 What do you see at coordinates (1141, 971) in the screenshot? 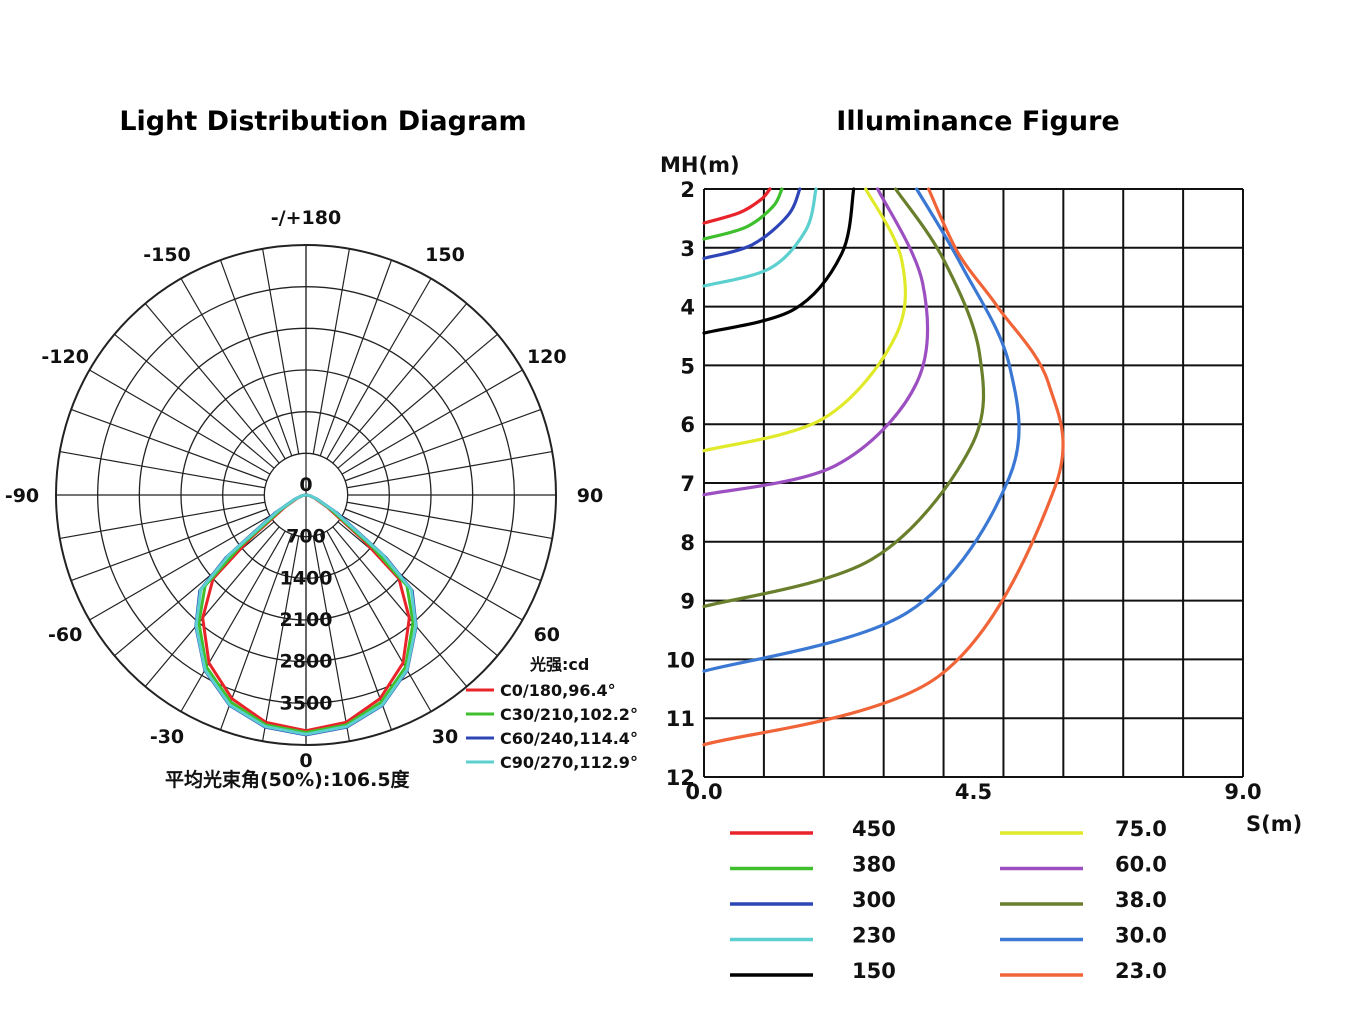
I see `illuminance-legend-label: 23.0` at bounding box center [1141, 971].